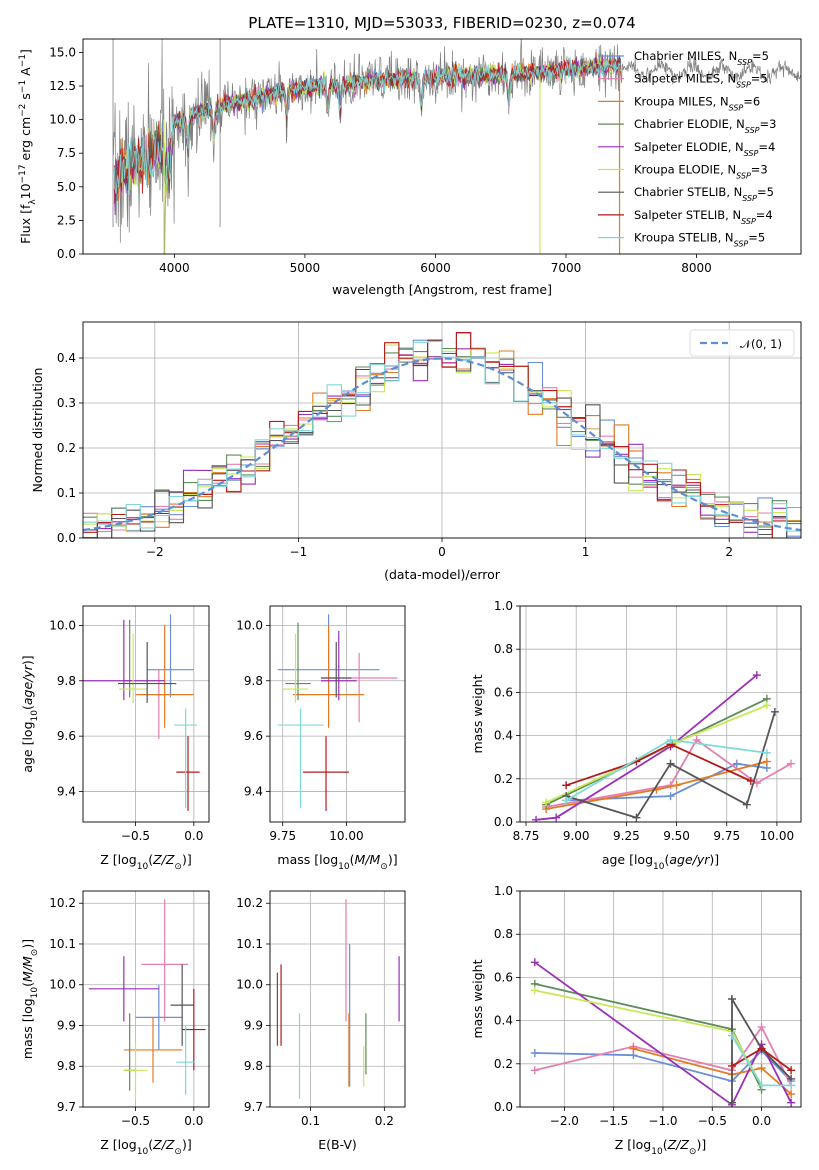 This screenshot has width=819, height=1170. I want to click on spectrum-model-line, so click(367, 126).